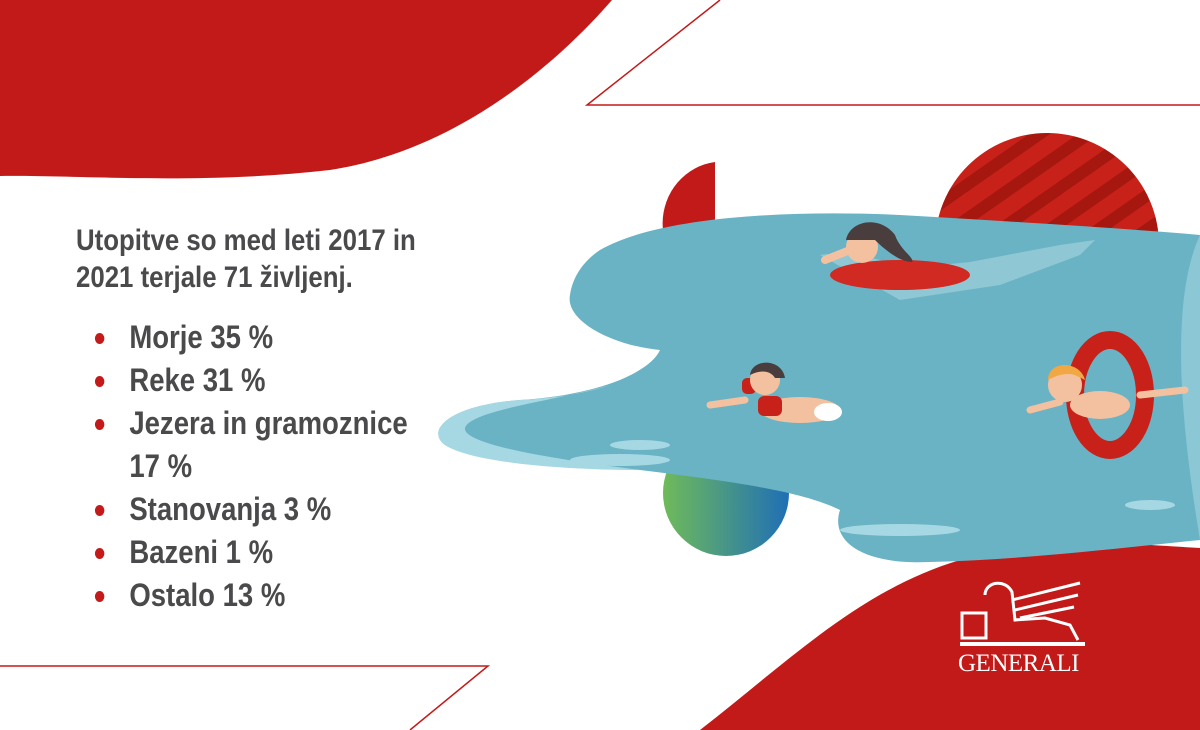  What do you see at coordinates (774, 392) in the screenshot?
I see `swimmer-child` at bounding box center [774, 392].